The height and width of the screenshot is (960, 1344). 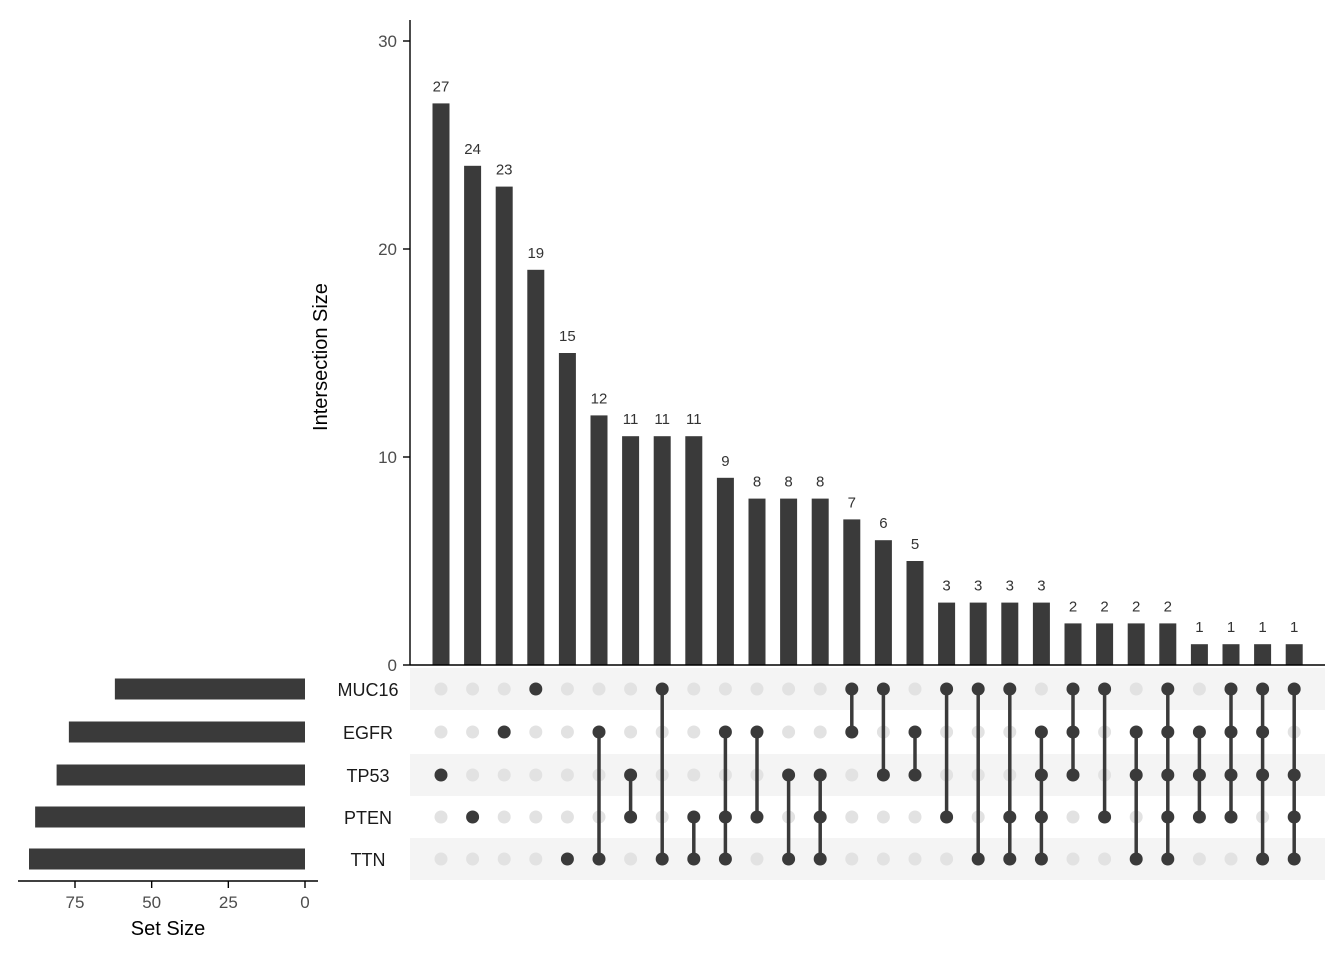 What do you see at coordinates (915, 544) in the screenshot?
I see `intersection-bar-value: 5` at bounding box center [915, 544].